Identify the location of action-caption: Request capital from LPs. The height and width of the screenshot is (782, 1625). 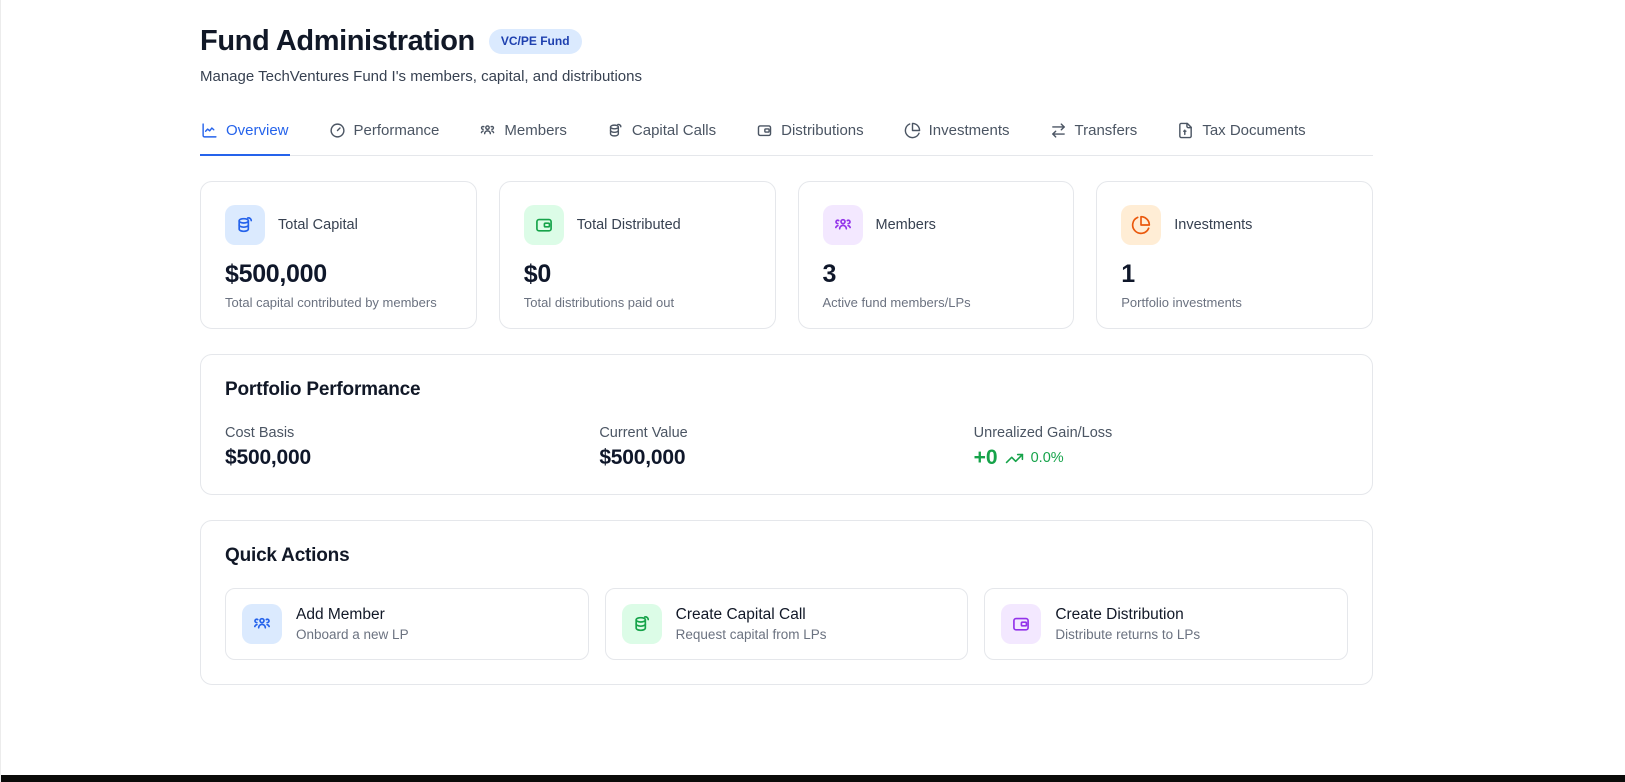
(751, 634).